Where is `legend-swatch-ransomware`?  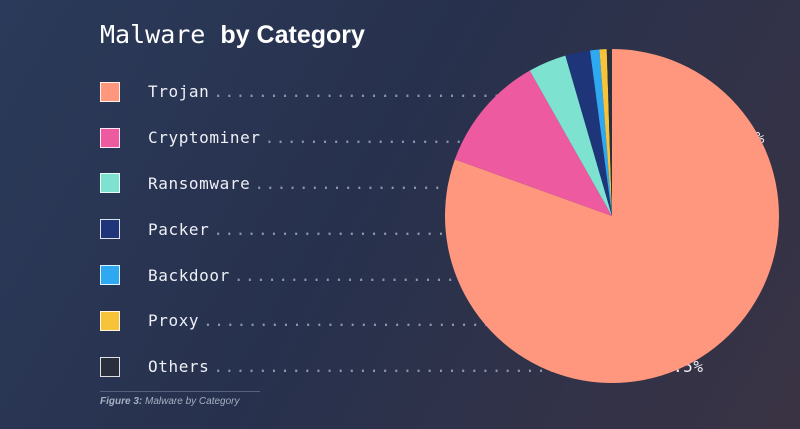
legend-swatch-ransomware is located at coordinates (110, 183).